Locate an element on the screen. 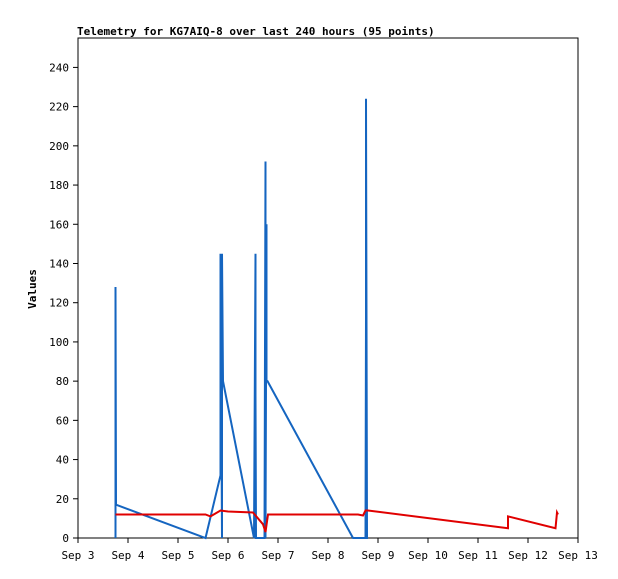 This screenshot has width=618, height=579. x-tick-label: Sep 11 is located at coordinates (478, 555).